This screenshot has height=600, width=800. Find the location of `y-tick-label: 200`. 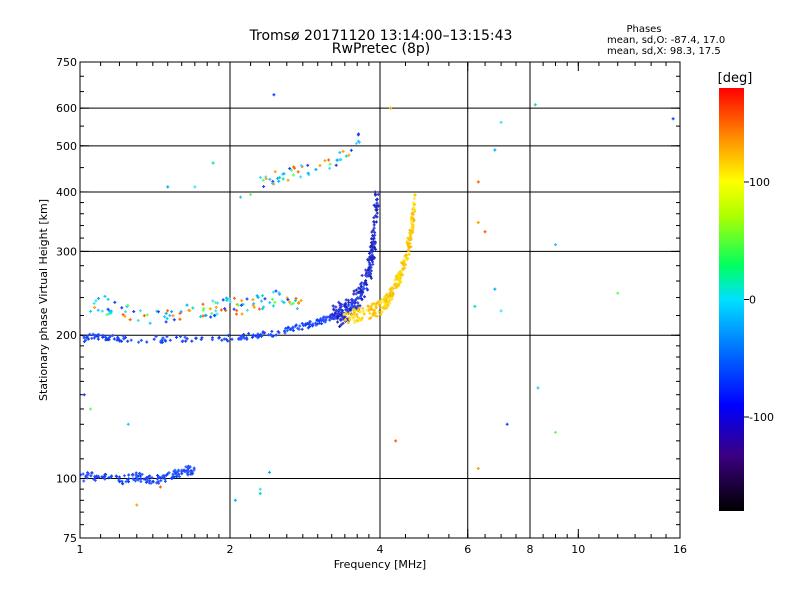

y-tick-label: 200 is located at coordinates (66, 335).